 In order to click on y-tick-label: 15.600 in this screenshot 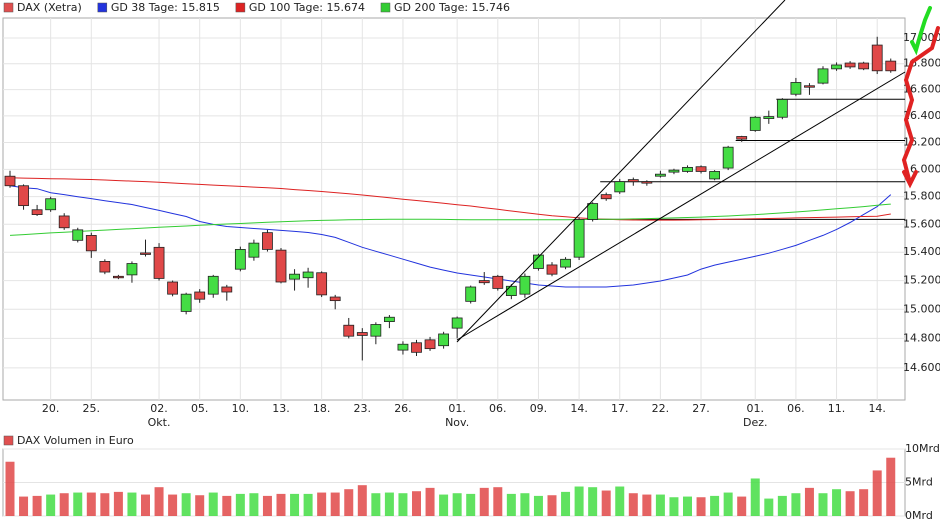, I will do `click(921, 223)`.